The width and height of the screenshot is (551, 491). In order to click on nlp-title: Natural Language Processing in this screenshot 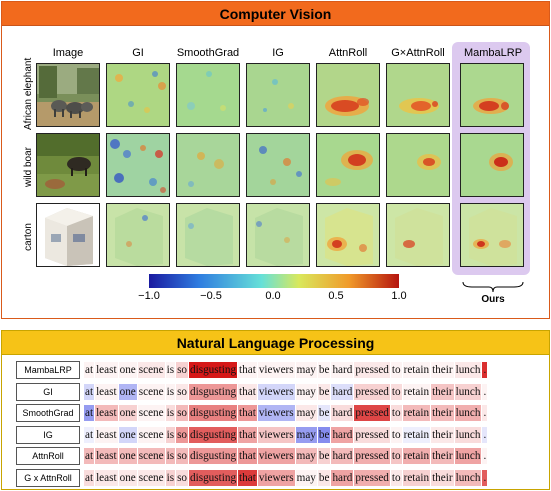, I will do `click(275, 343)`.